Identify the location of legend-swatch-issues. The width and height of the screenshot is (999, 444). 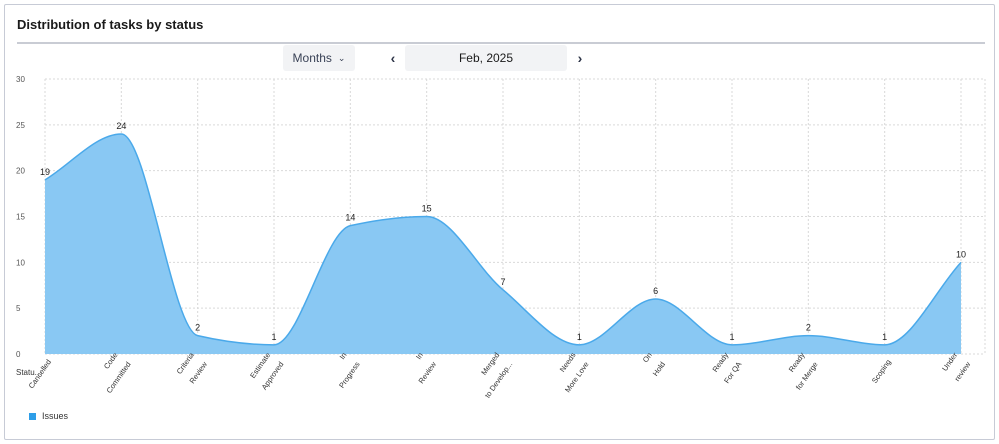
(32, 416).